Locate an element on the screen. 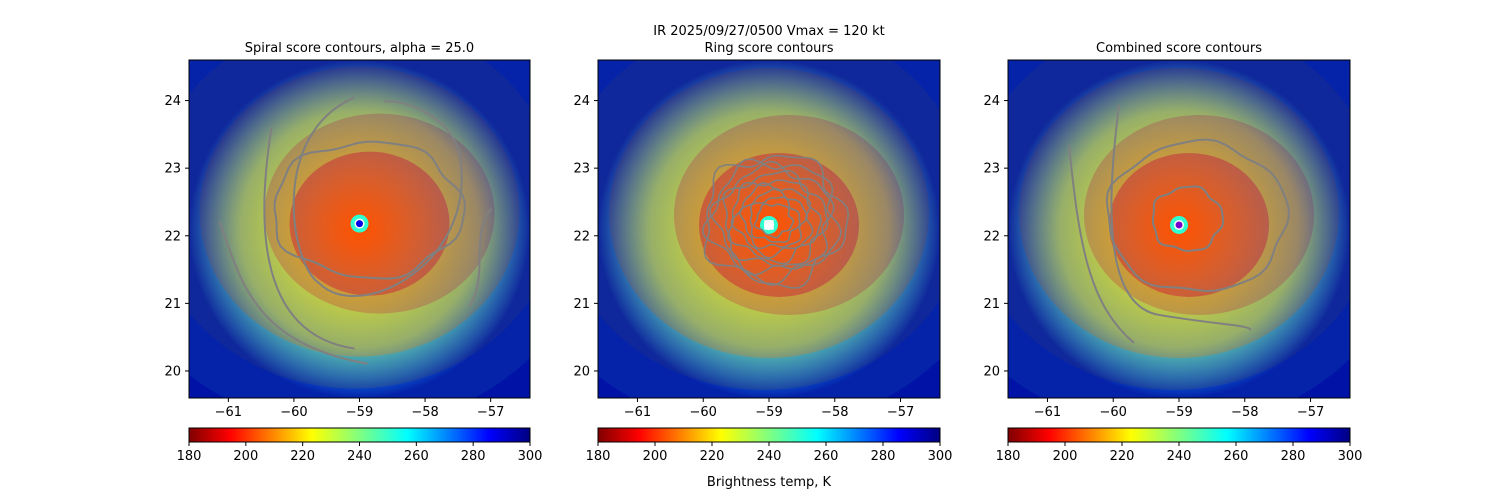 The image size is (1500, 500). figure-suptitle: IR 2025/09/27/0500 Vmax = 120 kt is located at coordinates (768, 31).